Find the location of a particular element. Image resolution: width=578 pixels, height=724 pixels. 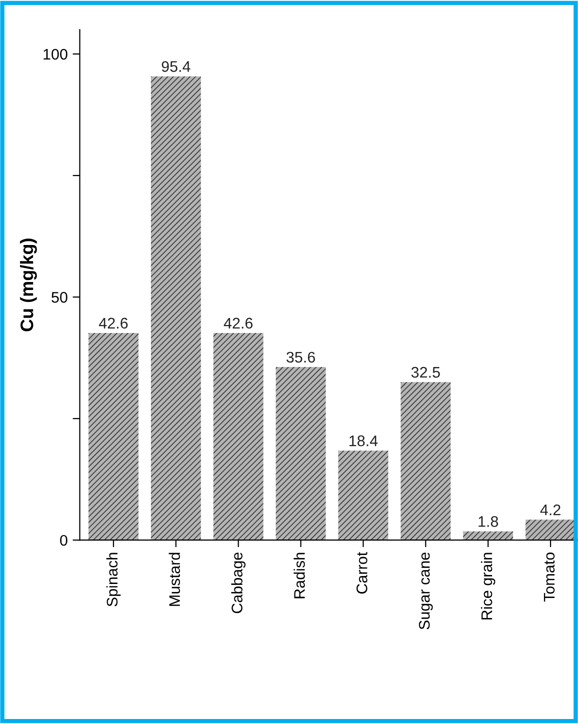

data-label: 1.8 is located at coordinates (488, 521).